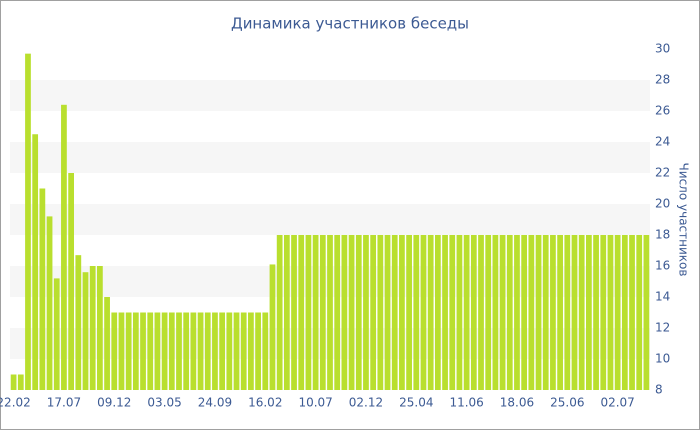  I want to click on y-tick-label: 16, so click(662, 266).